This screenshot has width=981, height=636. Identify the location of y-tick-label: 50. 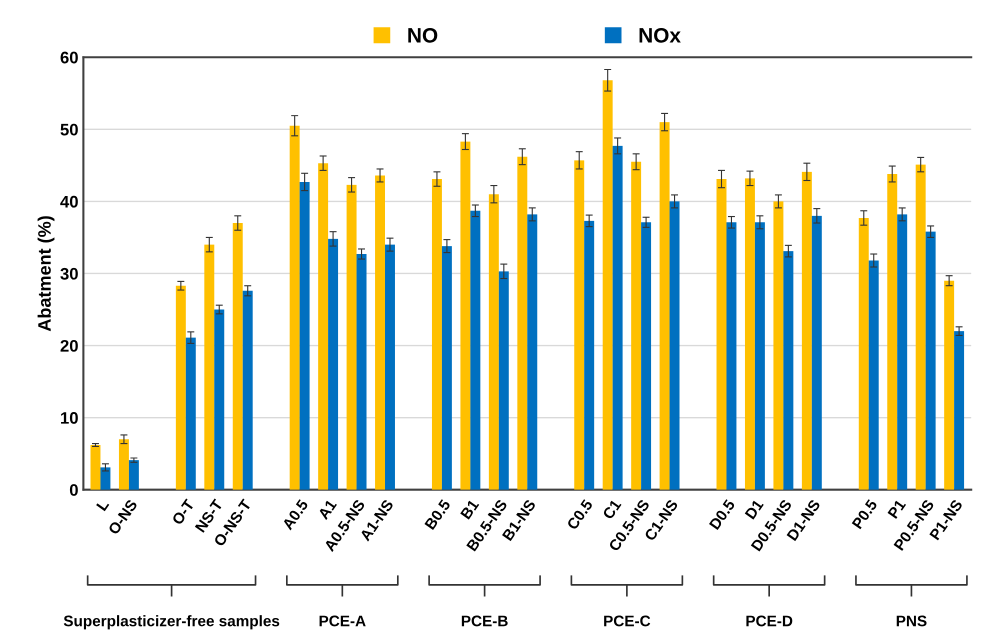
(69, 130).